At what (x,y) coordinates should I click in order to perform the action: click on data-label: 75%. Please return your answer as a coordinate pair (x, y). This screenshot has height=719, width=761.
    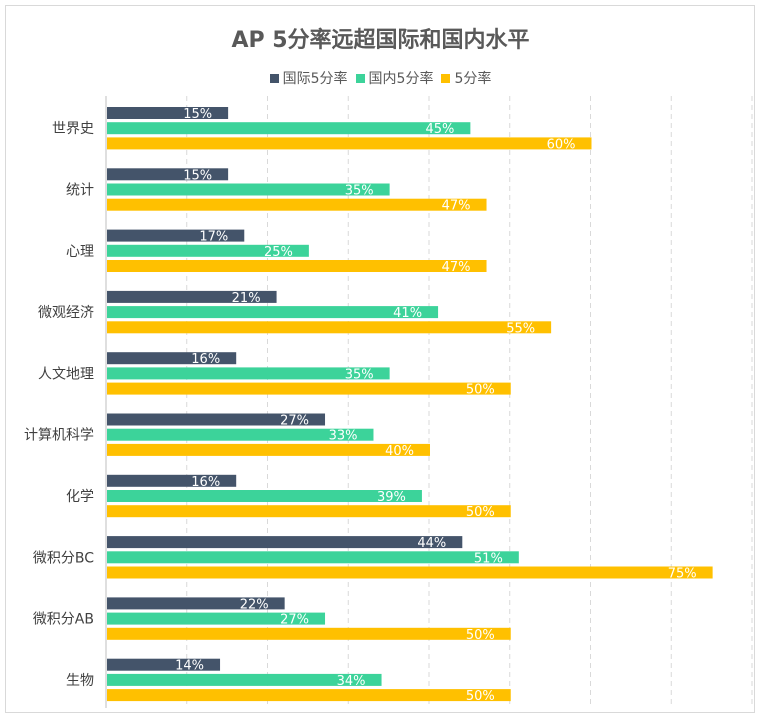
    Looking at the image, I should click on (682, 574).